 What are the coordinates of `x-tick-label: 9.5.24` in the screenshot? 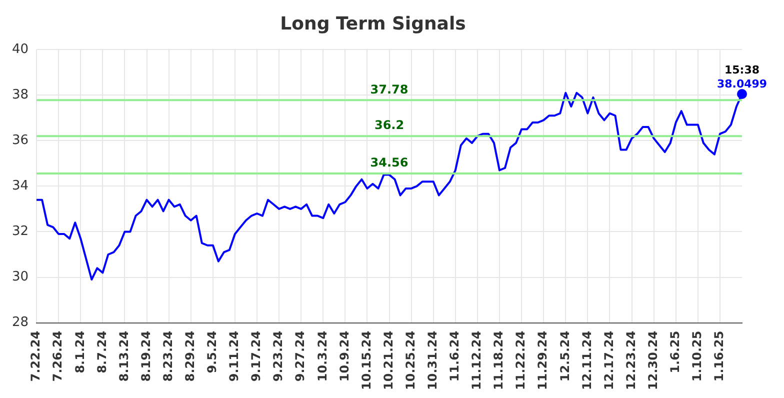 It's located at (212, 352).